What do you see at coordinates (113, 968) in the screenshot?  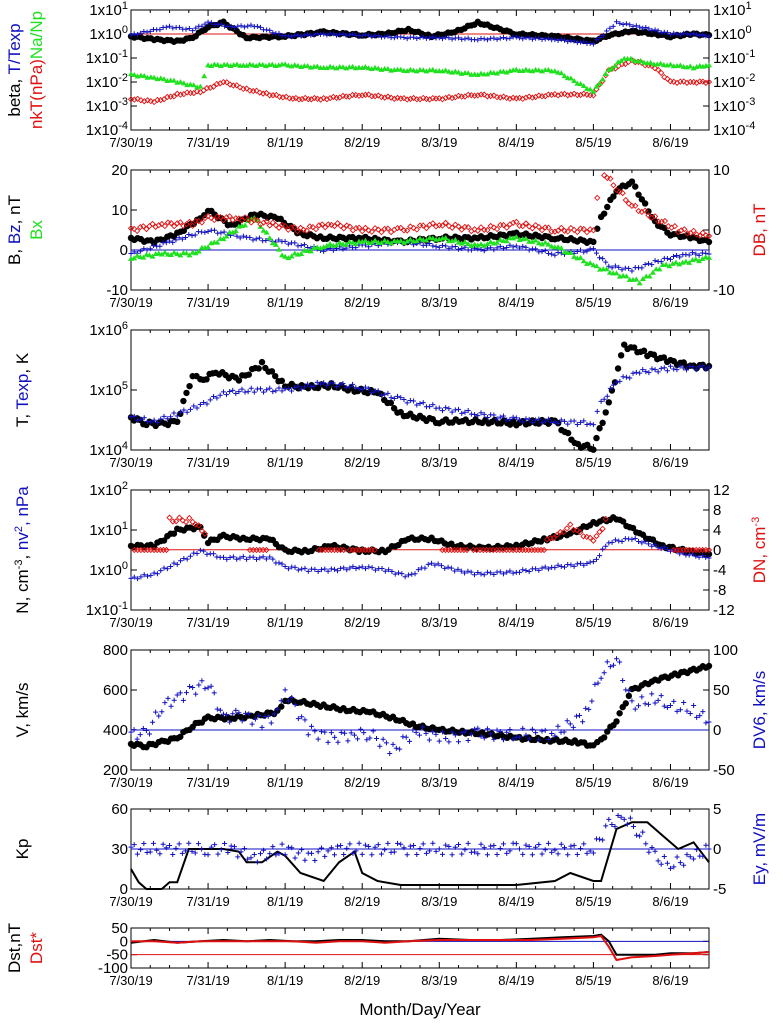 I see `y-tick-label: -100` at bounding box center [113, 968].